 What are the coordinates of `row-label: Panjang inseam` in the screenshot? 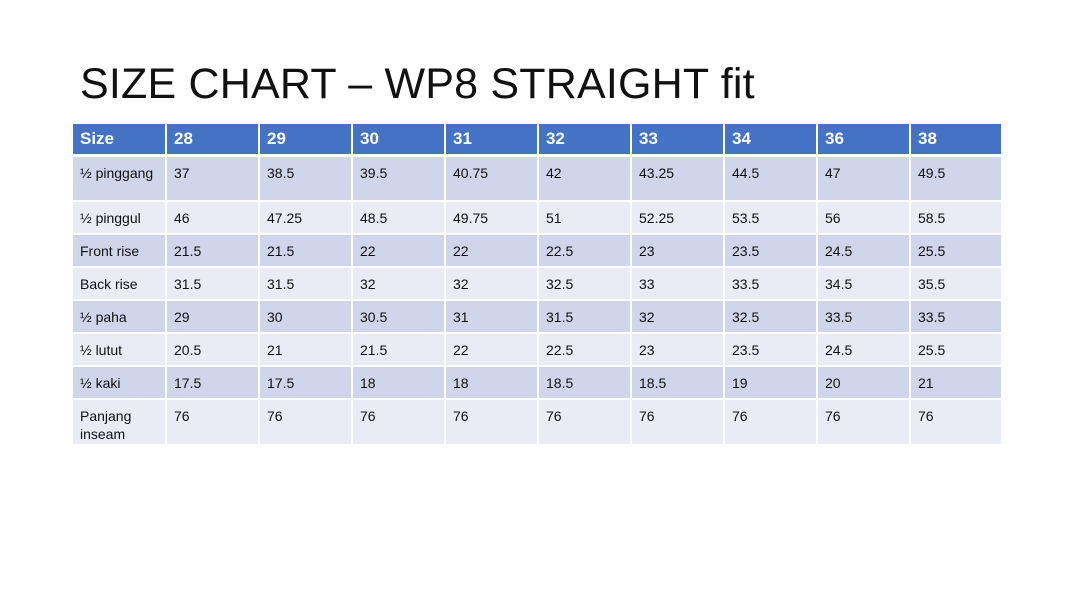 It's located at (120, 422).